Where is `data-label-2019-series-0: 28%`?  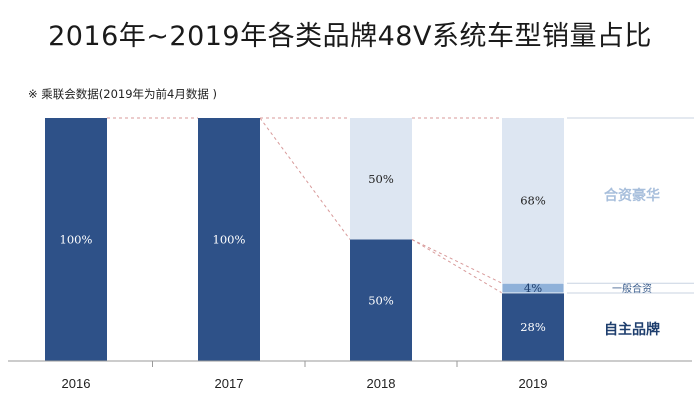
data-label-2019-series-0: 28% is located at coordinates (533, 327).